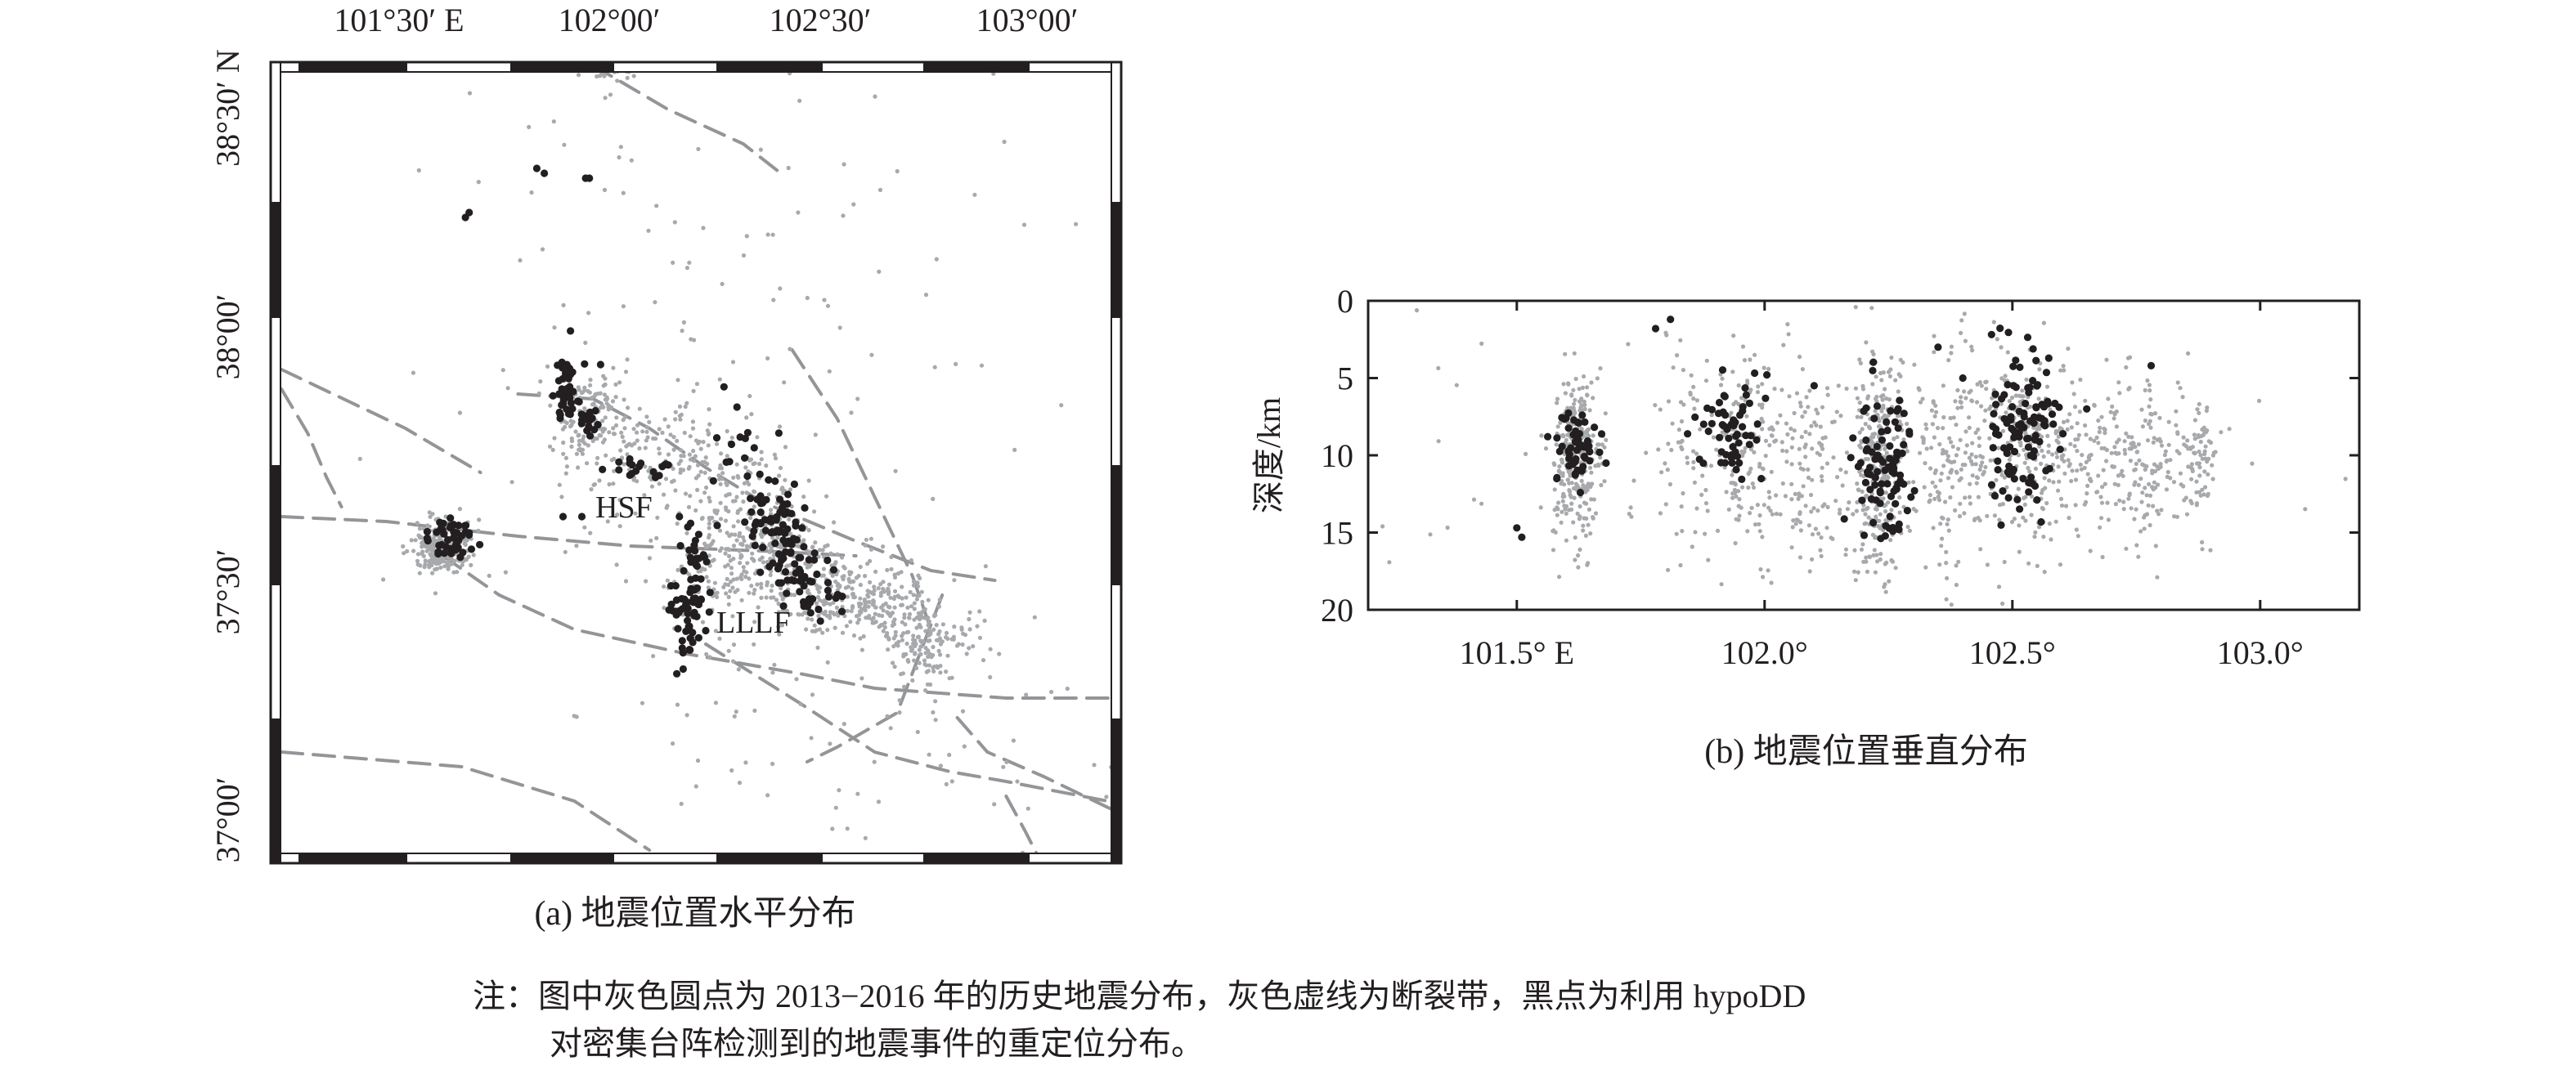 This screenshot has height=1070, width=2576. I want to click on fault-label-hsf: HSF, so click(624, 507).